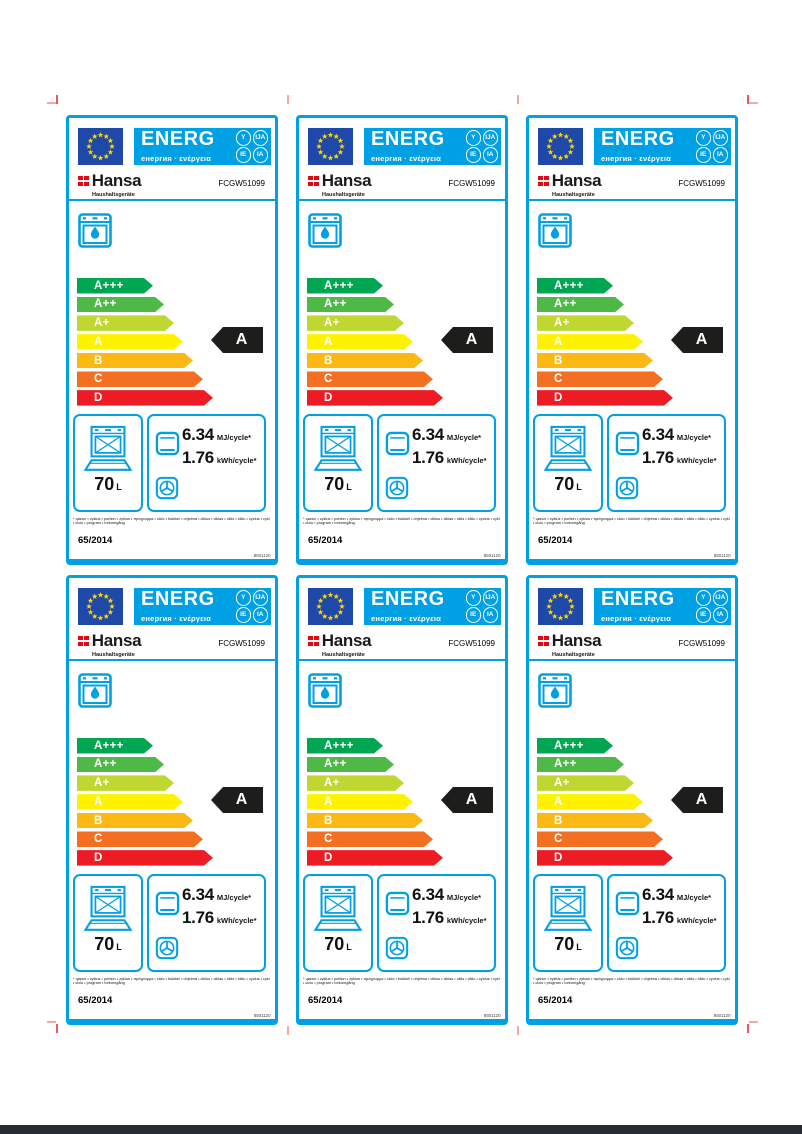  I want to click on rating-letter: A, so click(241, 339).